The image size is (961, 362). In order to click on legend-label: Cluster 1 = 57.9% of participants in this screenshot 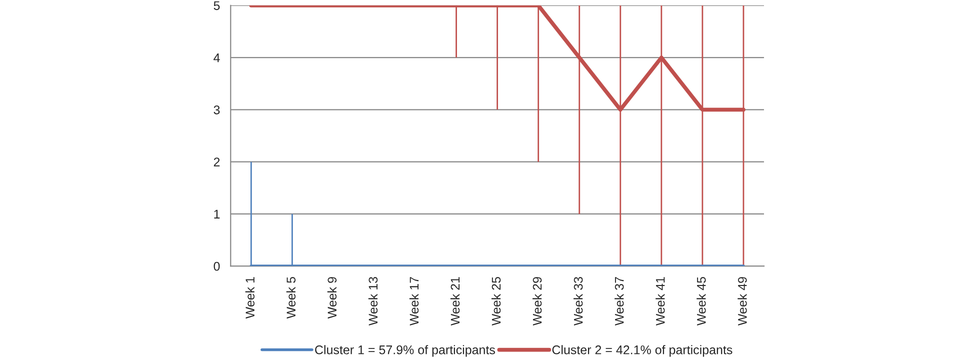, I will do `click(405, 351)`.